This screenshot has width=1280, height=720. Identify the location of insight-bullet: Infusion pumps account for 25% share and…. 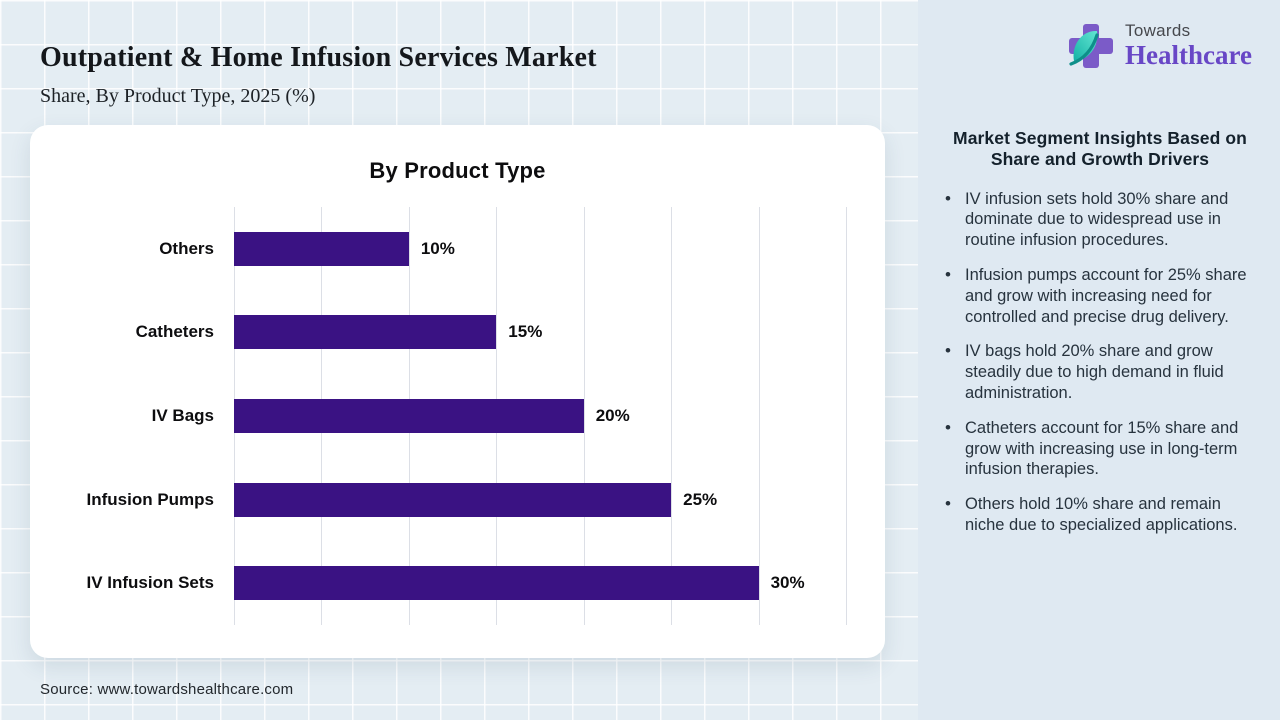
(1100, 295).